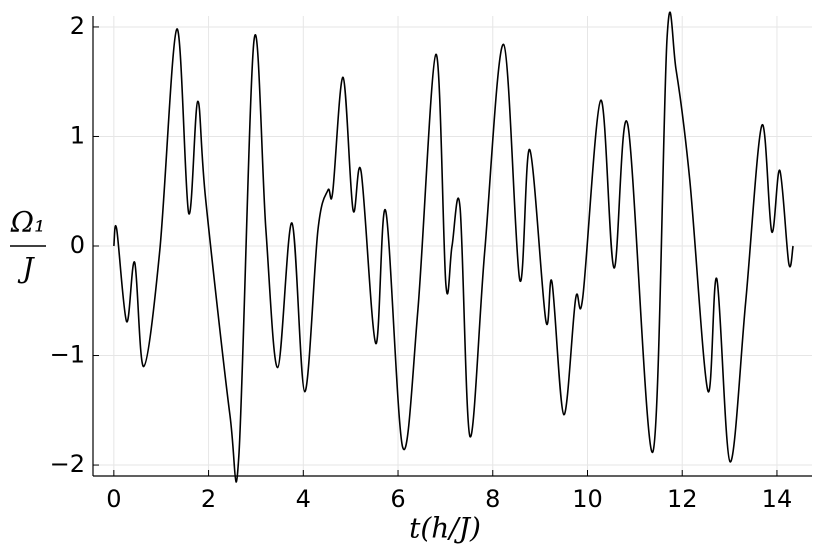 This screenshot has width=830, height=554. Describe the element at coordinates (77, 245) in the screenshot. I see `y-tick-label: 0` at that location.